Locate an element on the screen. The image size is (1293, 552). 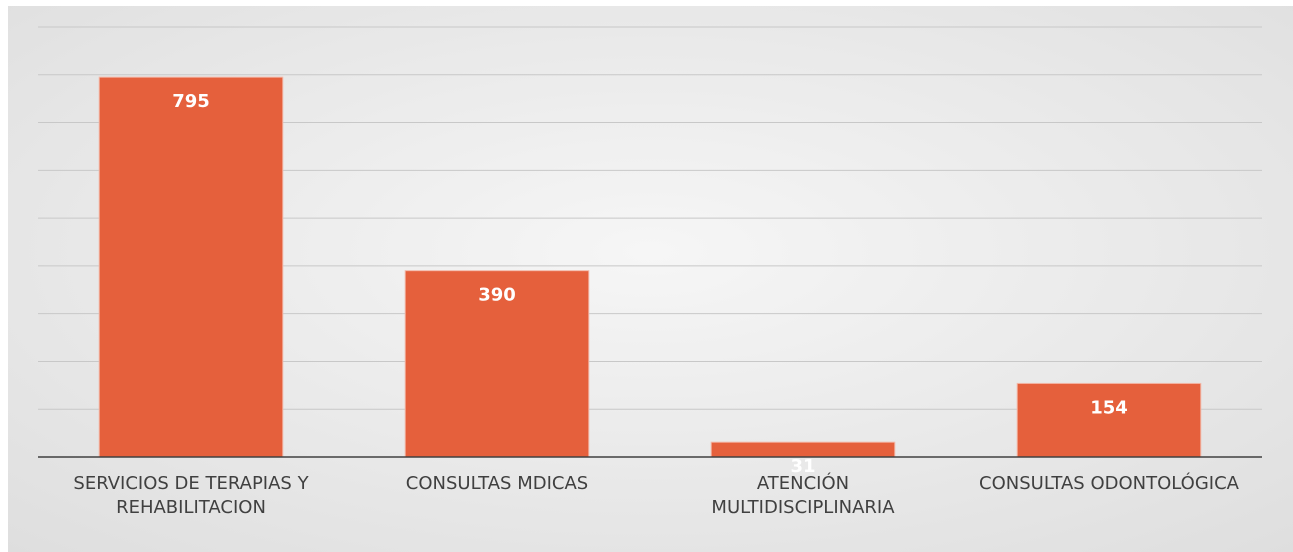
x-tick-label: ATENCIÓN MULTIDISCIPLINARIA is located at coordinates (803, 495).